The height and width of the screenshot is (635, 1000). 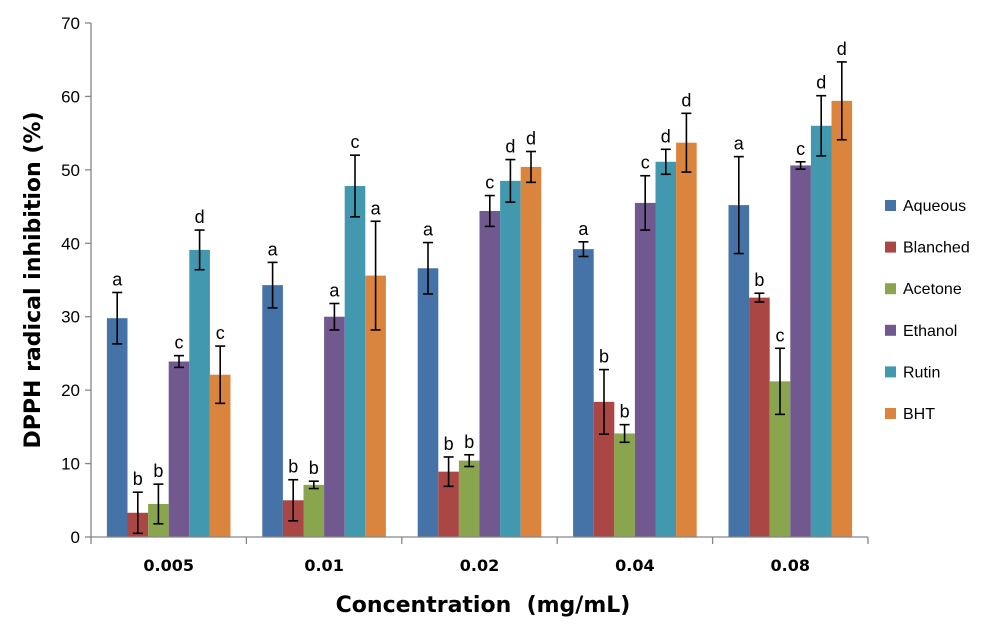 What do you see at coordinates (625, 412) in the screenshot?
I see `significance-letter-acetone-0.04: b` at bounding box center [625, 412].